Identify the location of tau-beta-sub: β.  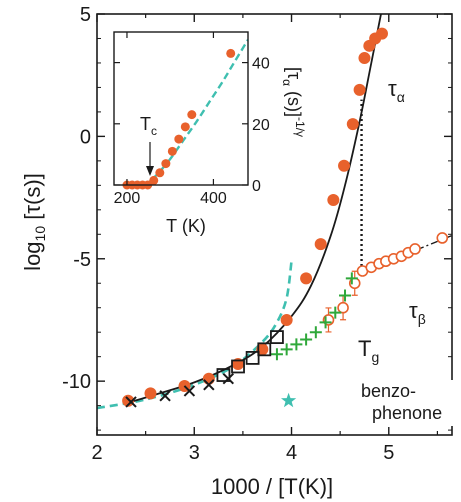
(422, 319).